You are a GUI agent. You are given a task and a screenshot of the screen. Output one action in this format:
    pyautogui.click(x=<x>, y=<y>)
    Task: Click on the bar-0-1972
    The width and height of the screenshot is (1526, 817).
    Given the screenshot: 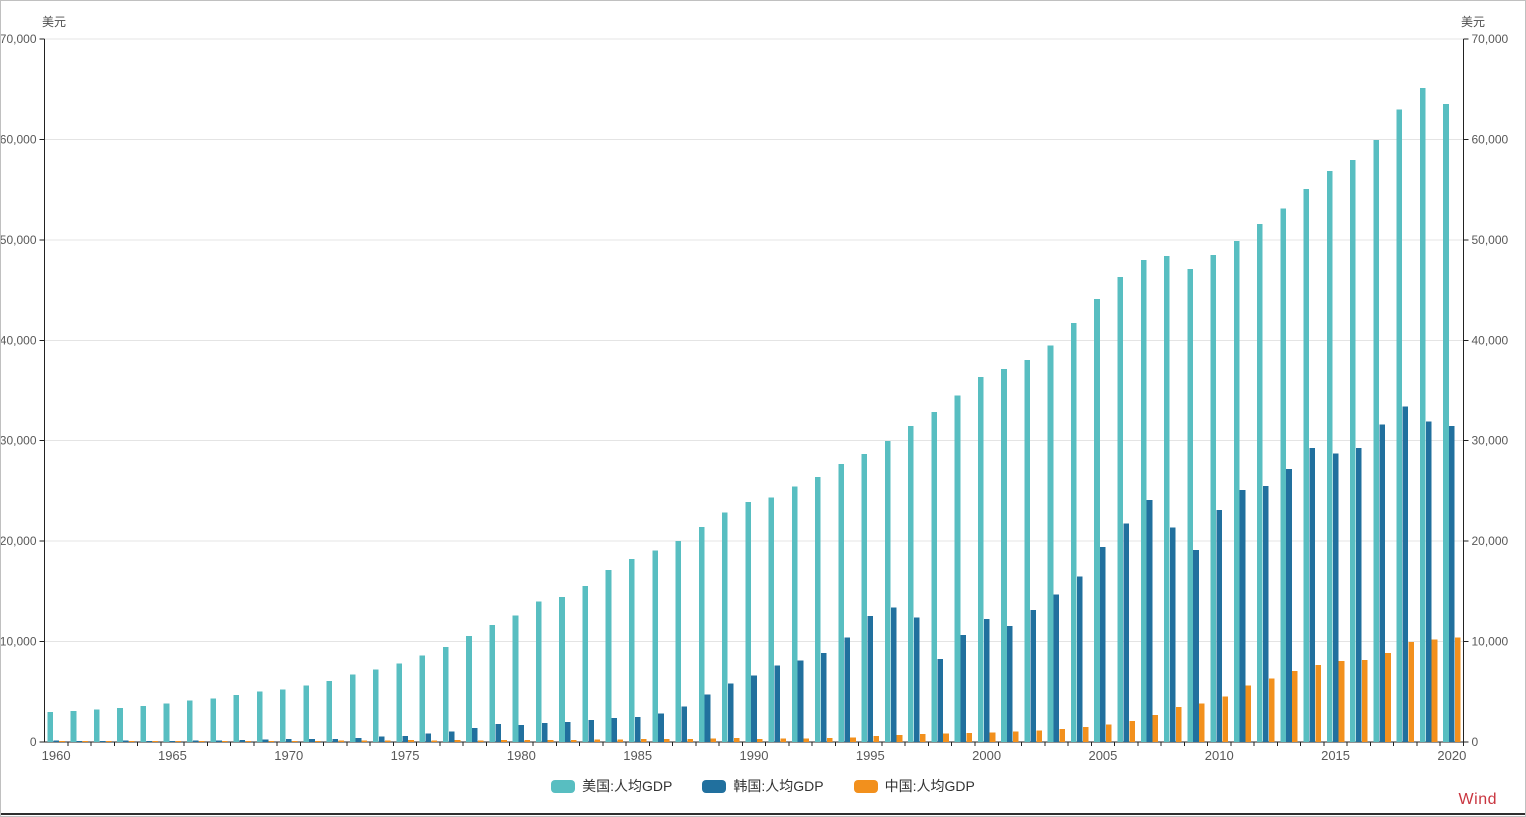 What is the action you would take?
    pyautogui.click(x=329, y=711)
    